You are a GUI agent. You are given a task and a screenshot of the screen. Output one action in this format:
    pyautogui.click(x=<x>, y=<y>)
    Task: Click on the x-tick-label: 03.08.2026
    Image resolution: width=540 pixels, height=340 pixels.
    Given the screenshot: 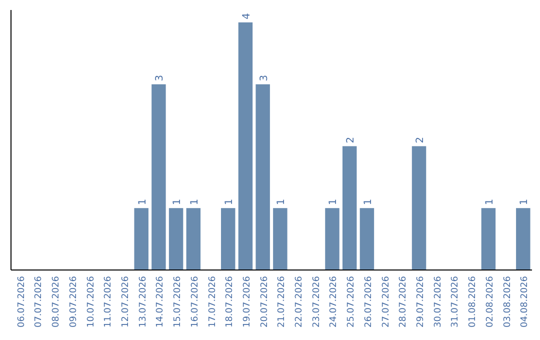 What is the action you would take?
    pyautogui.click(x=507, y=302)
    